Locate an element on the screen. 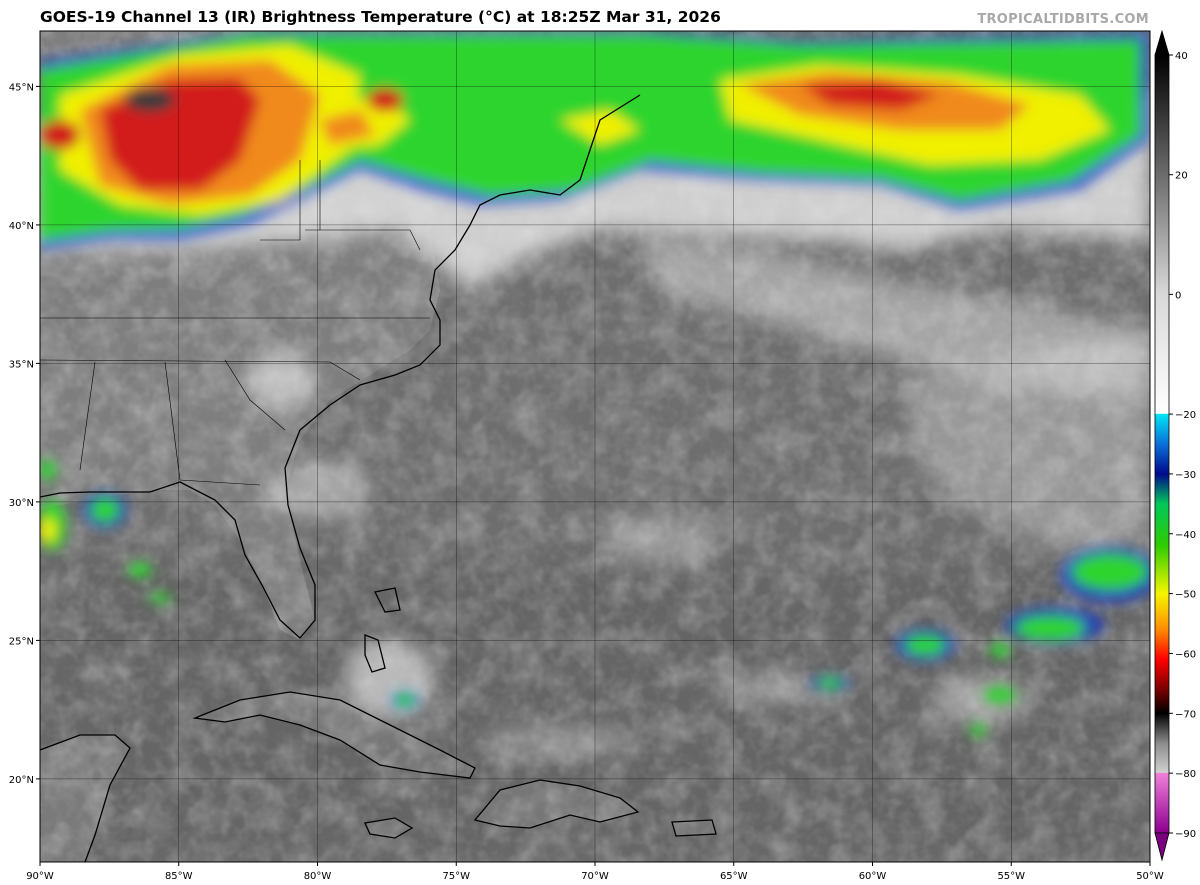  lon-tick-label: 65°W is located at coordinates (734, 876).